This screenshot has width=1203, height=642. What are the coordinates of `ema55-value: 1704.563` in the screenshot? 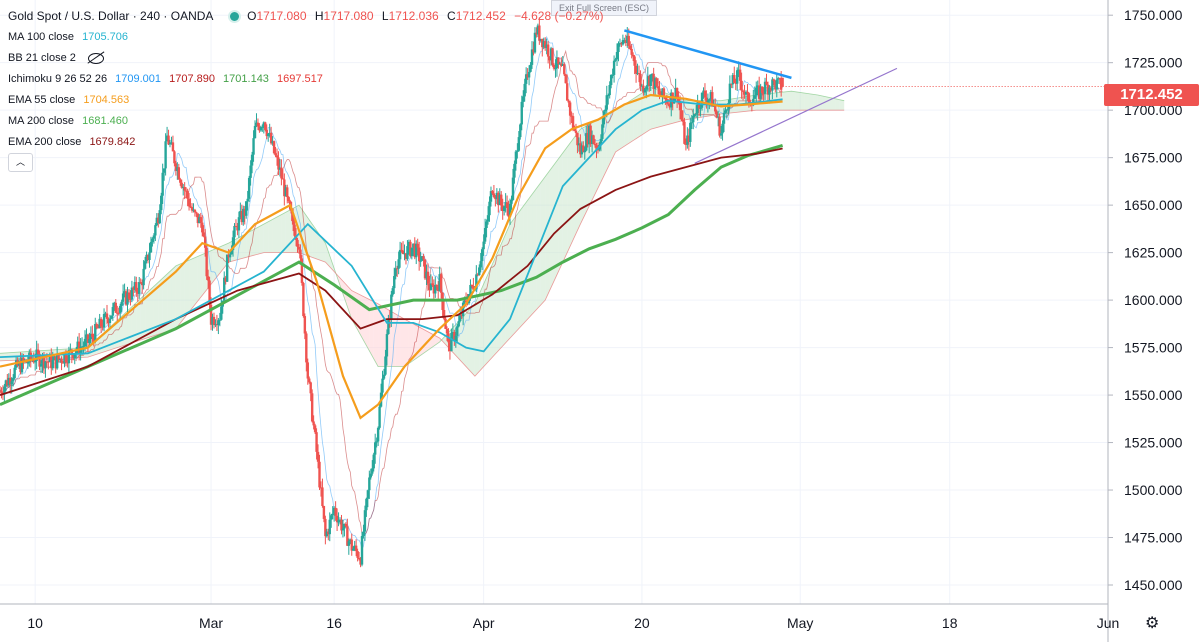 It's located at (106, 100).